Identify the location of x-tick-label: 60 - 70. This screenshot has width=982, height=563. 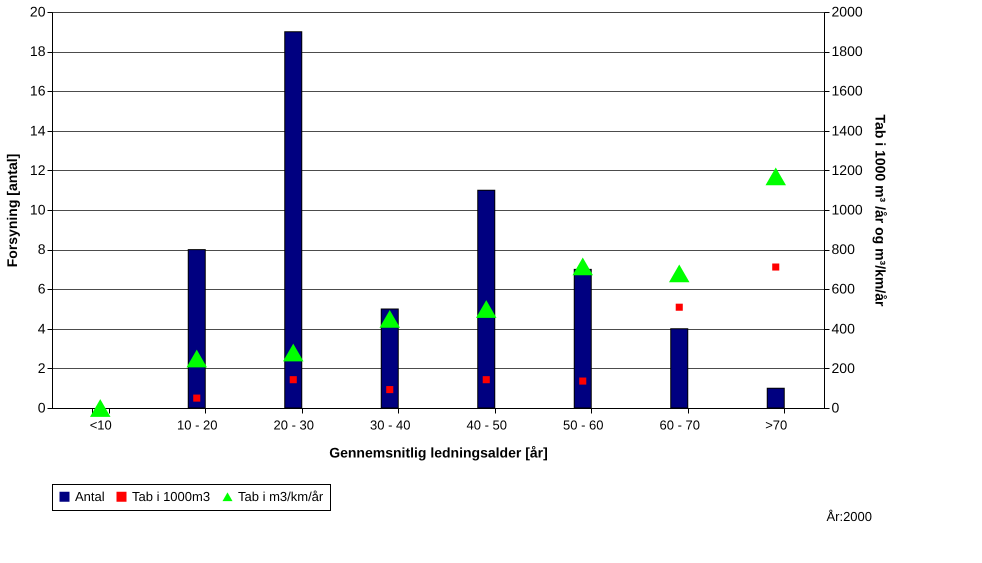
(680, 425).